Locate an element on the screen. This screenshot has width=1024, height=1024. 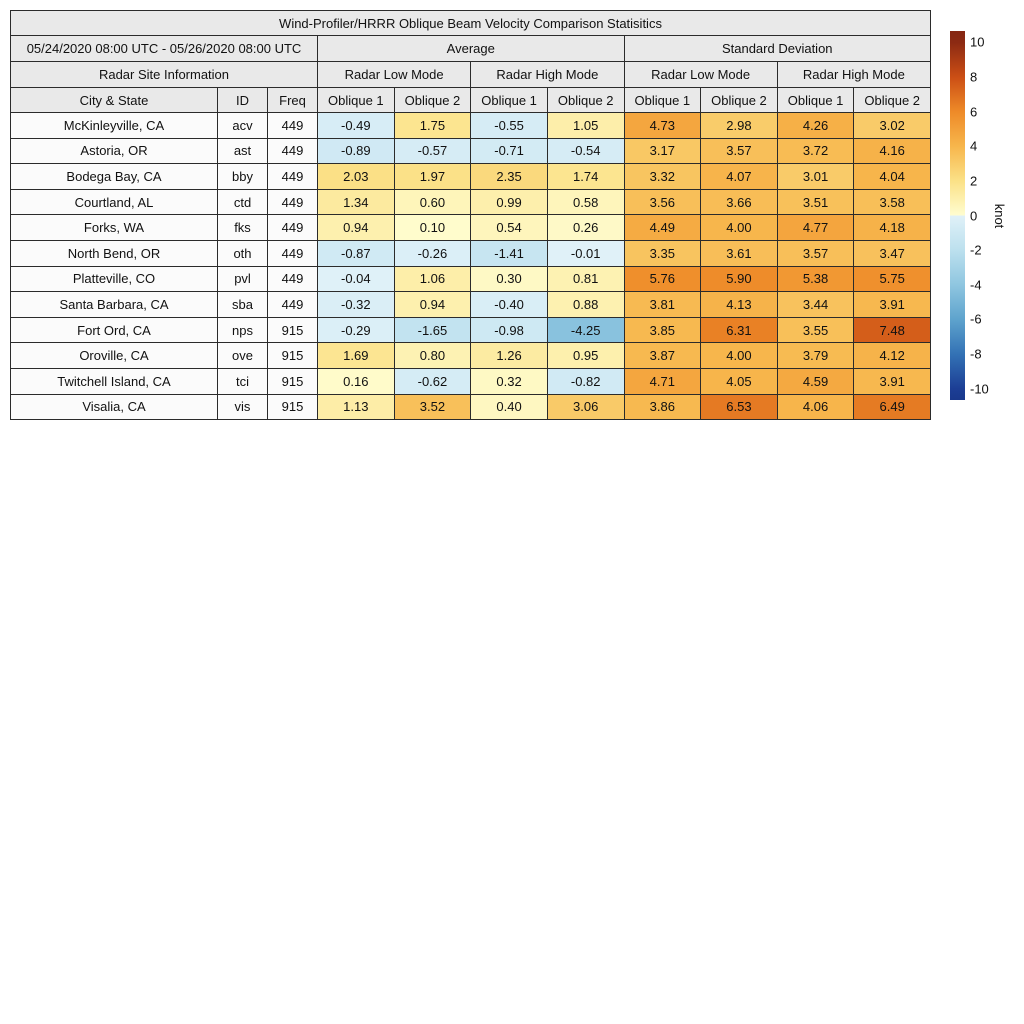
value-cell: 4.59 is located at coordinates (815, 381).